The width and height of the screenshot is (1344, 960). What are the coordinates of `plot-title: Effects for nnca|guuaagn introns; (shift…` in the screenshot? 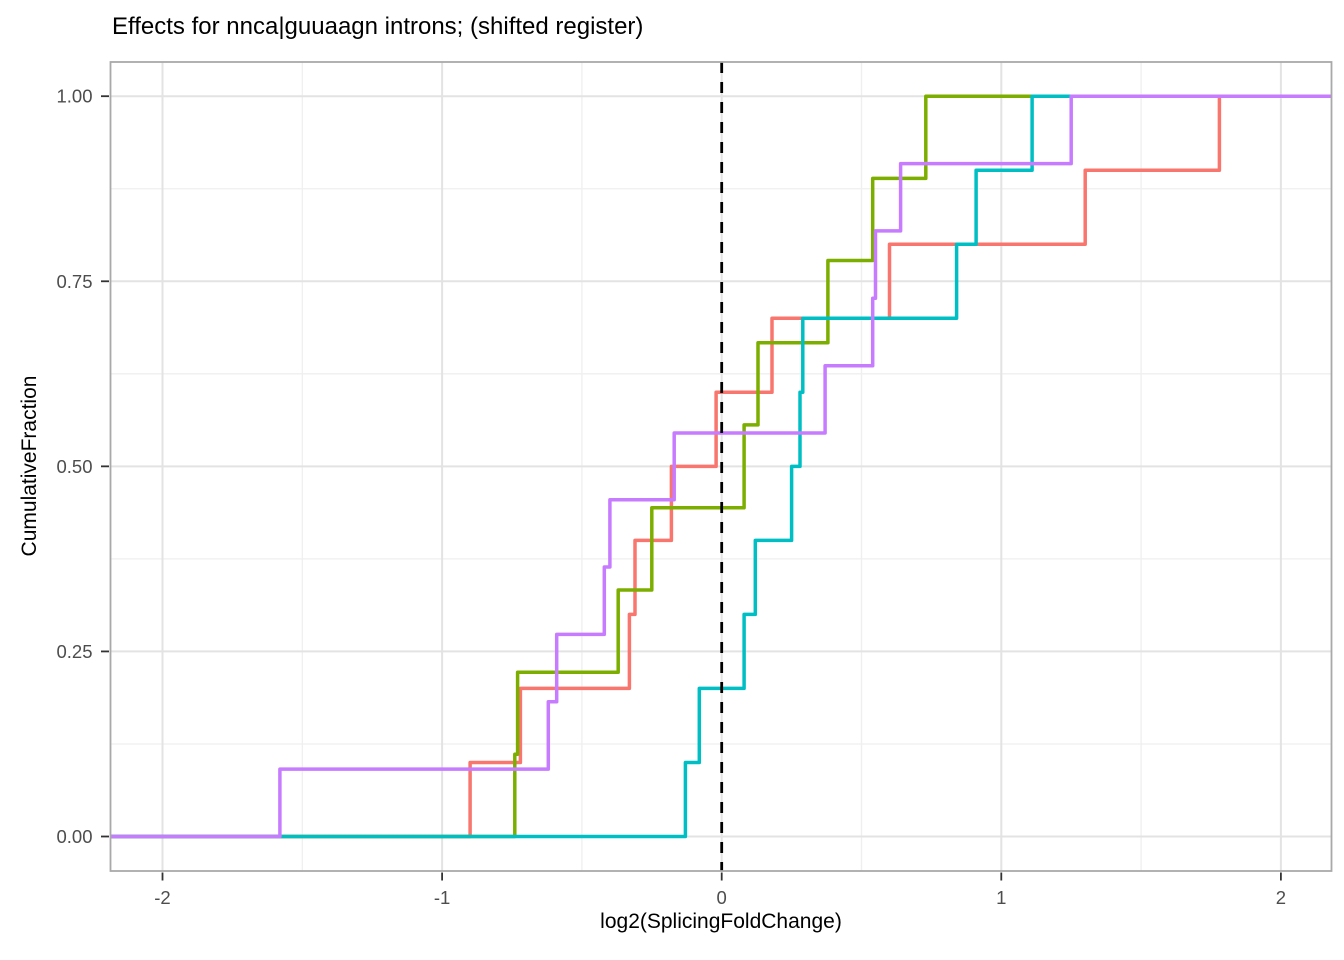 It's located at (378, 26).